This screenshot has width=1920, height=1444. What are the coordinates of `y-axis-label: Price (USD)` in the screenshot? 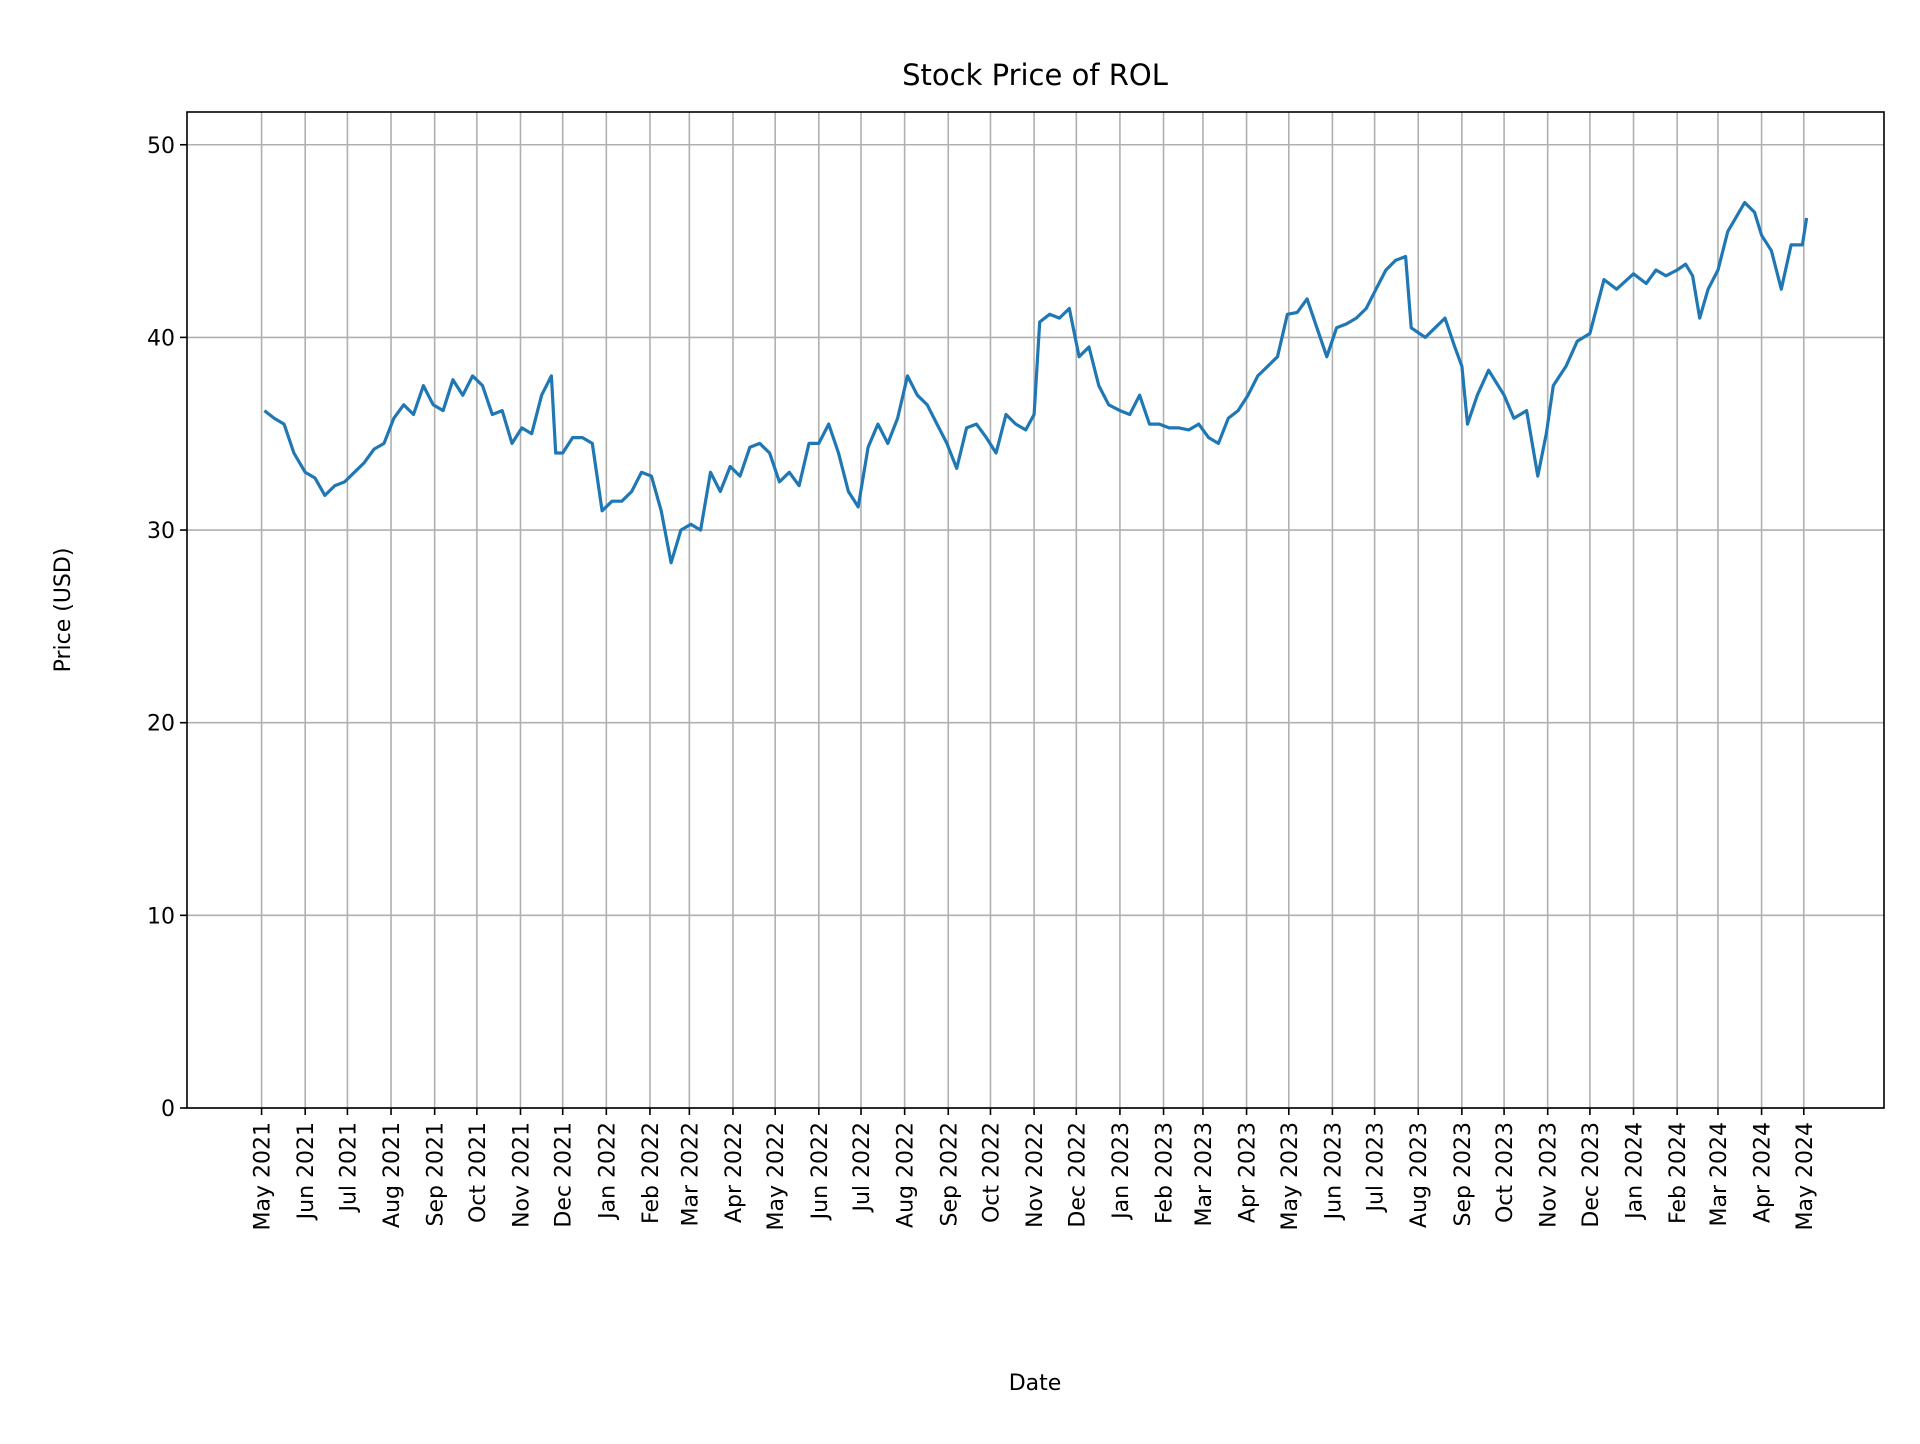 It's located at (63, 610).